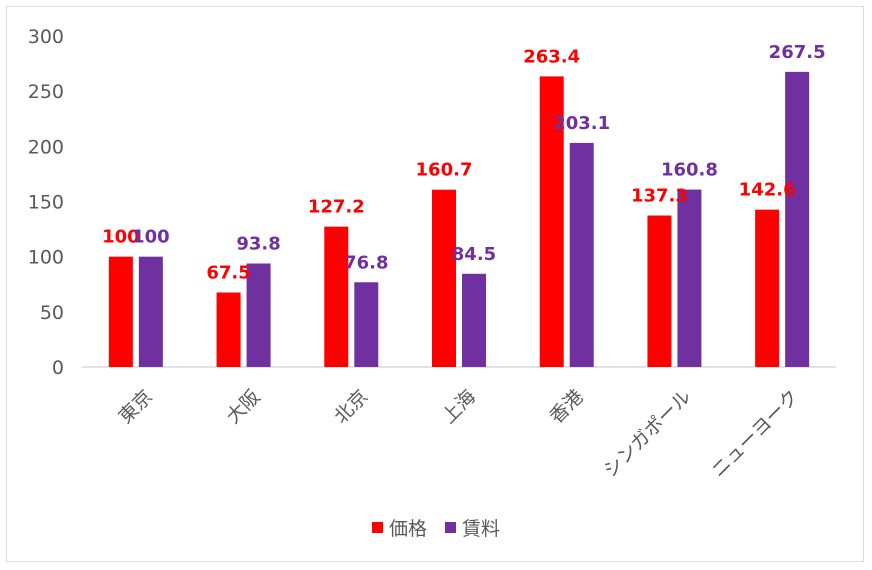 The height and width of the screenshot is (570, 872). Describe the element at coordinates (659, 196) in the screenshot. I see `data-label-price: 137.3` at that location.